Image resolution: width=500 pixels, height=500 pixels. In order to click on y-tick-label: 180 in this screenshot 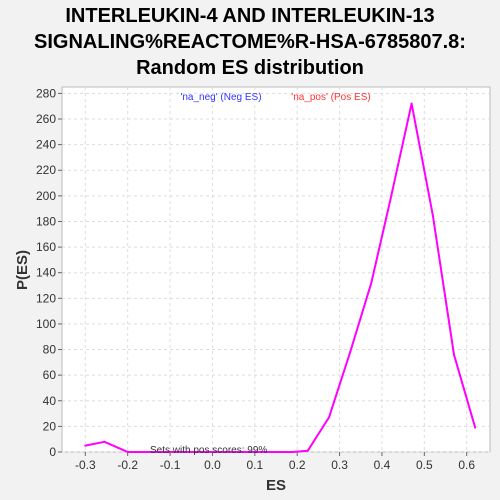, I will do `click(46, 221)`.